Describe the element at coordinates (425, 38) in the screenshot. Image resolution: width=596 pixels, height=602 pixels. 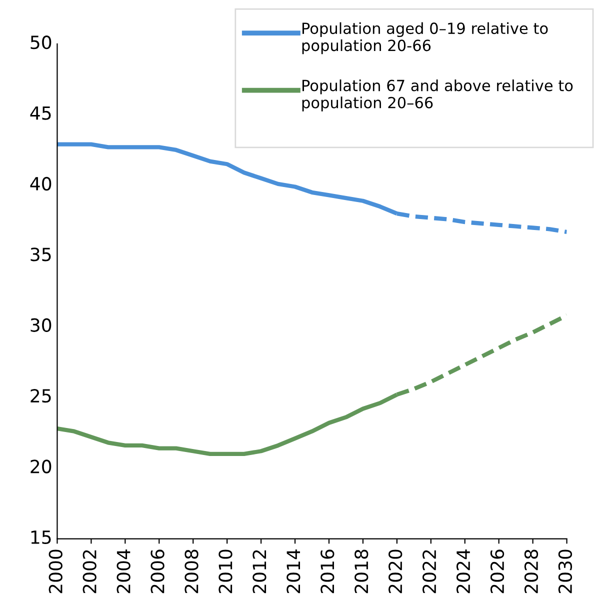
I see `legend-label: Population aged 0–19 relative to population 20-66` at that location.